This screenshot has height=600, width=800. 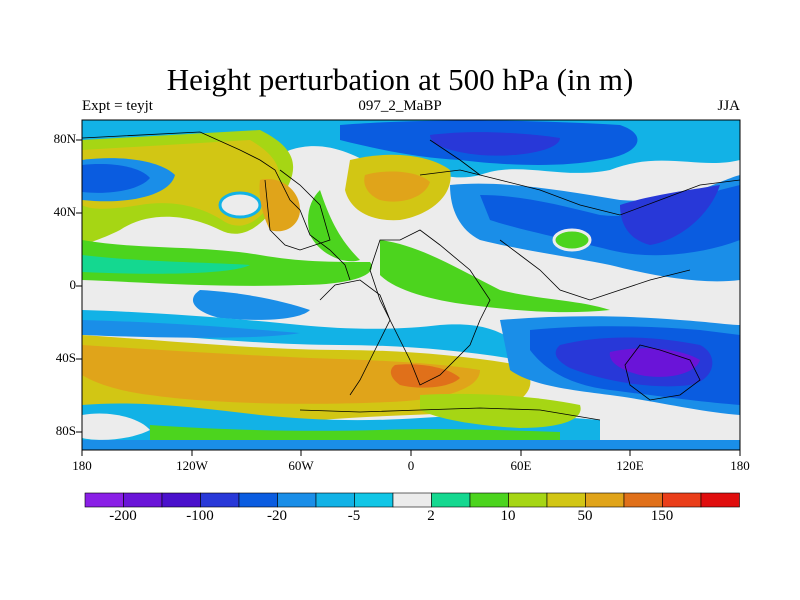 I want to click on experiment-label: Expt = teyjt, so click(x=117, y=106).